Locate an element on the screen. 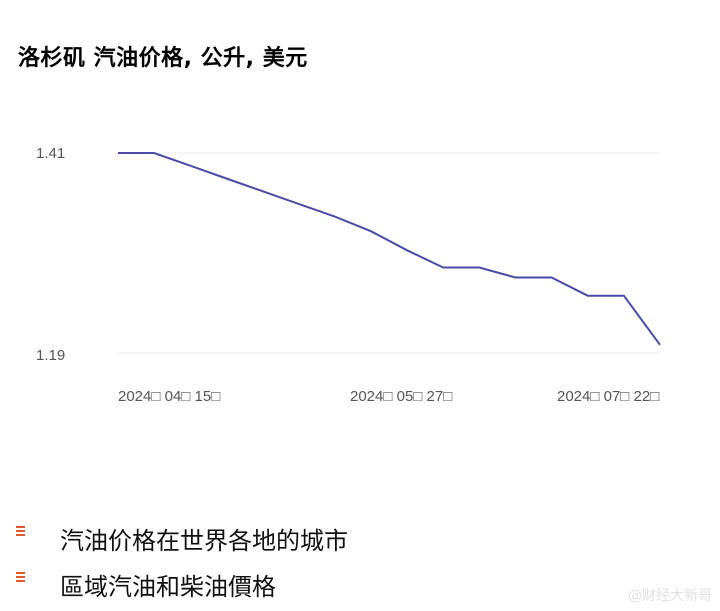 Image resolution: width=720 pixels, height=611 pixels. related-link-regional-prices: 區域汽油和柴油價格 is located at coordinates (182, 584).